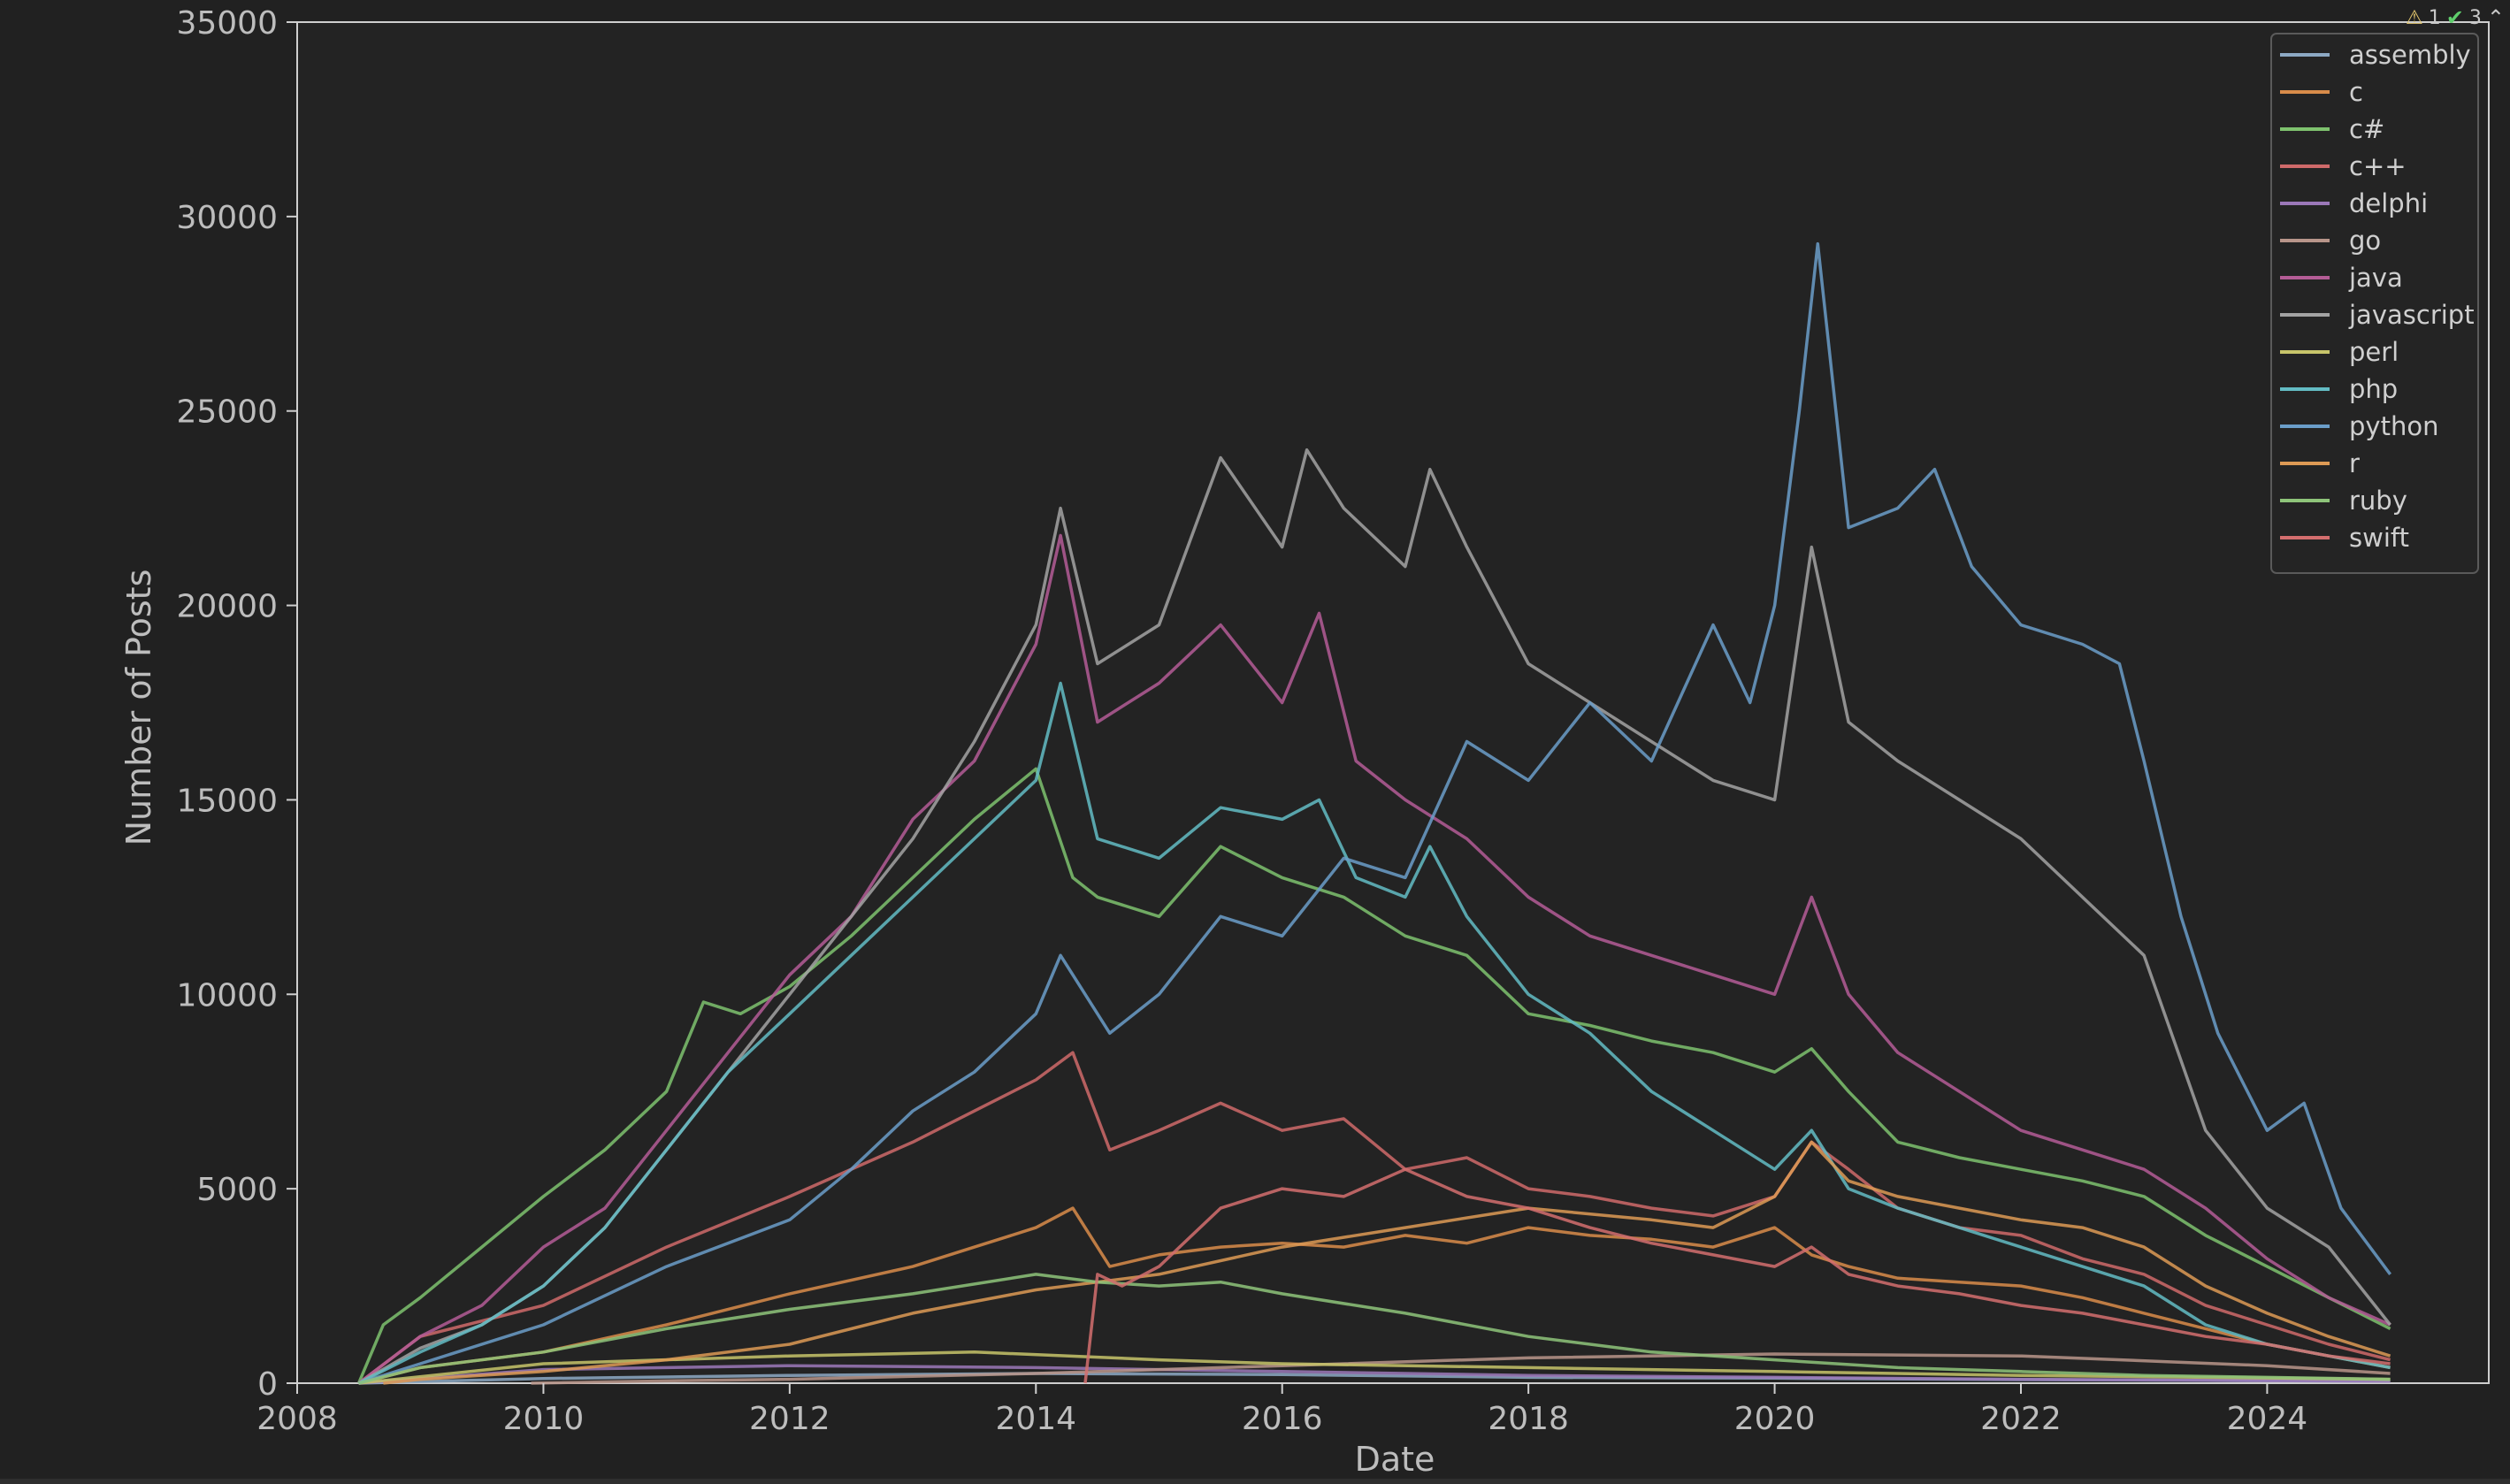 This screenshot has width=2510, height=1484. Describe the element at coordinates (2373, 389) in the screenshot. I see `legend-label-php: php` at that location.